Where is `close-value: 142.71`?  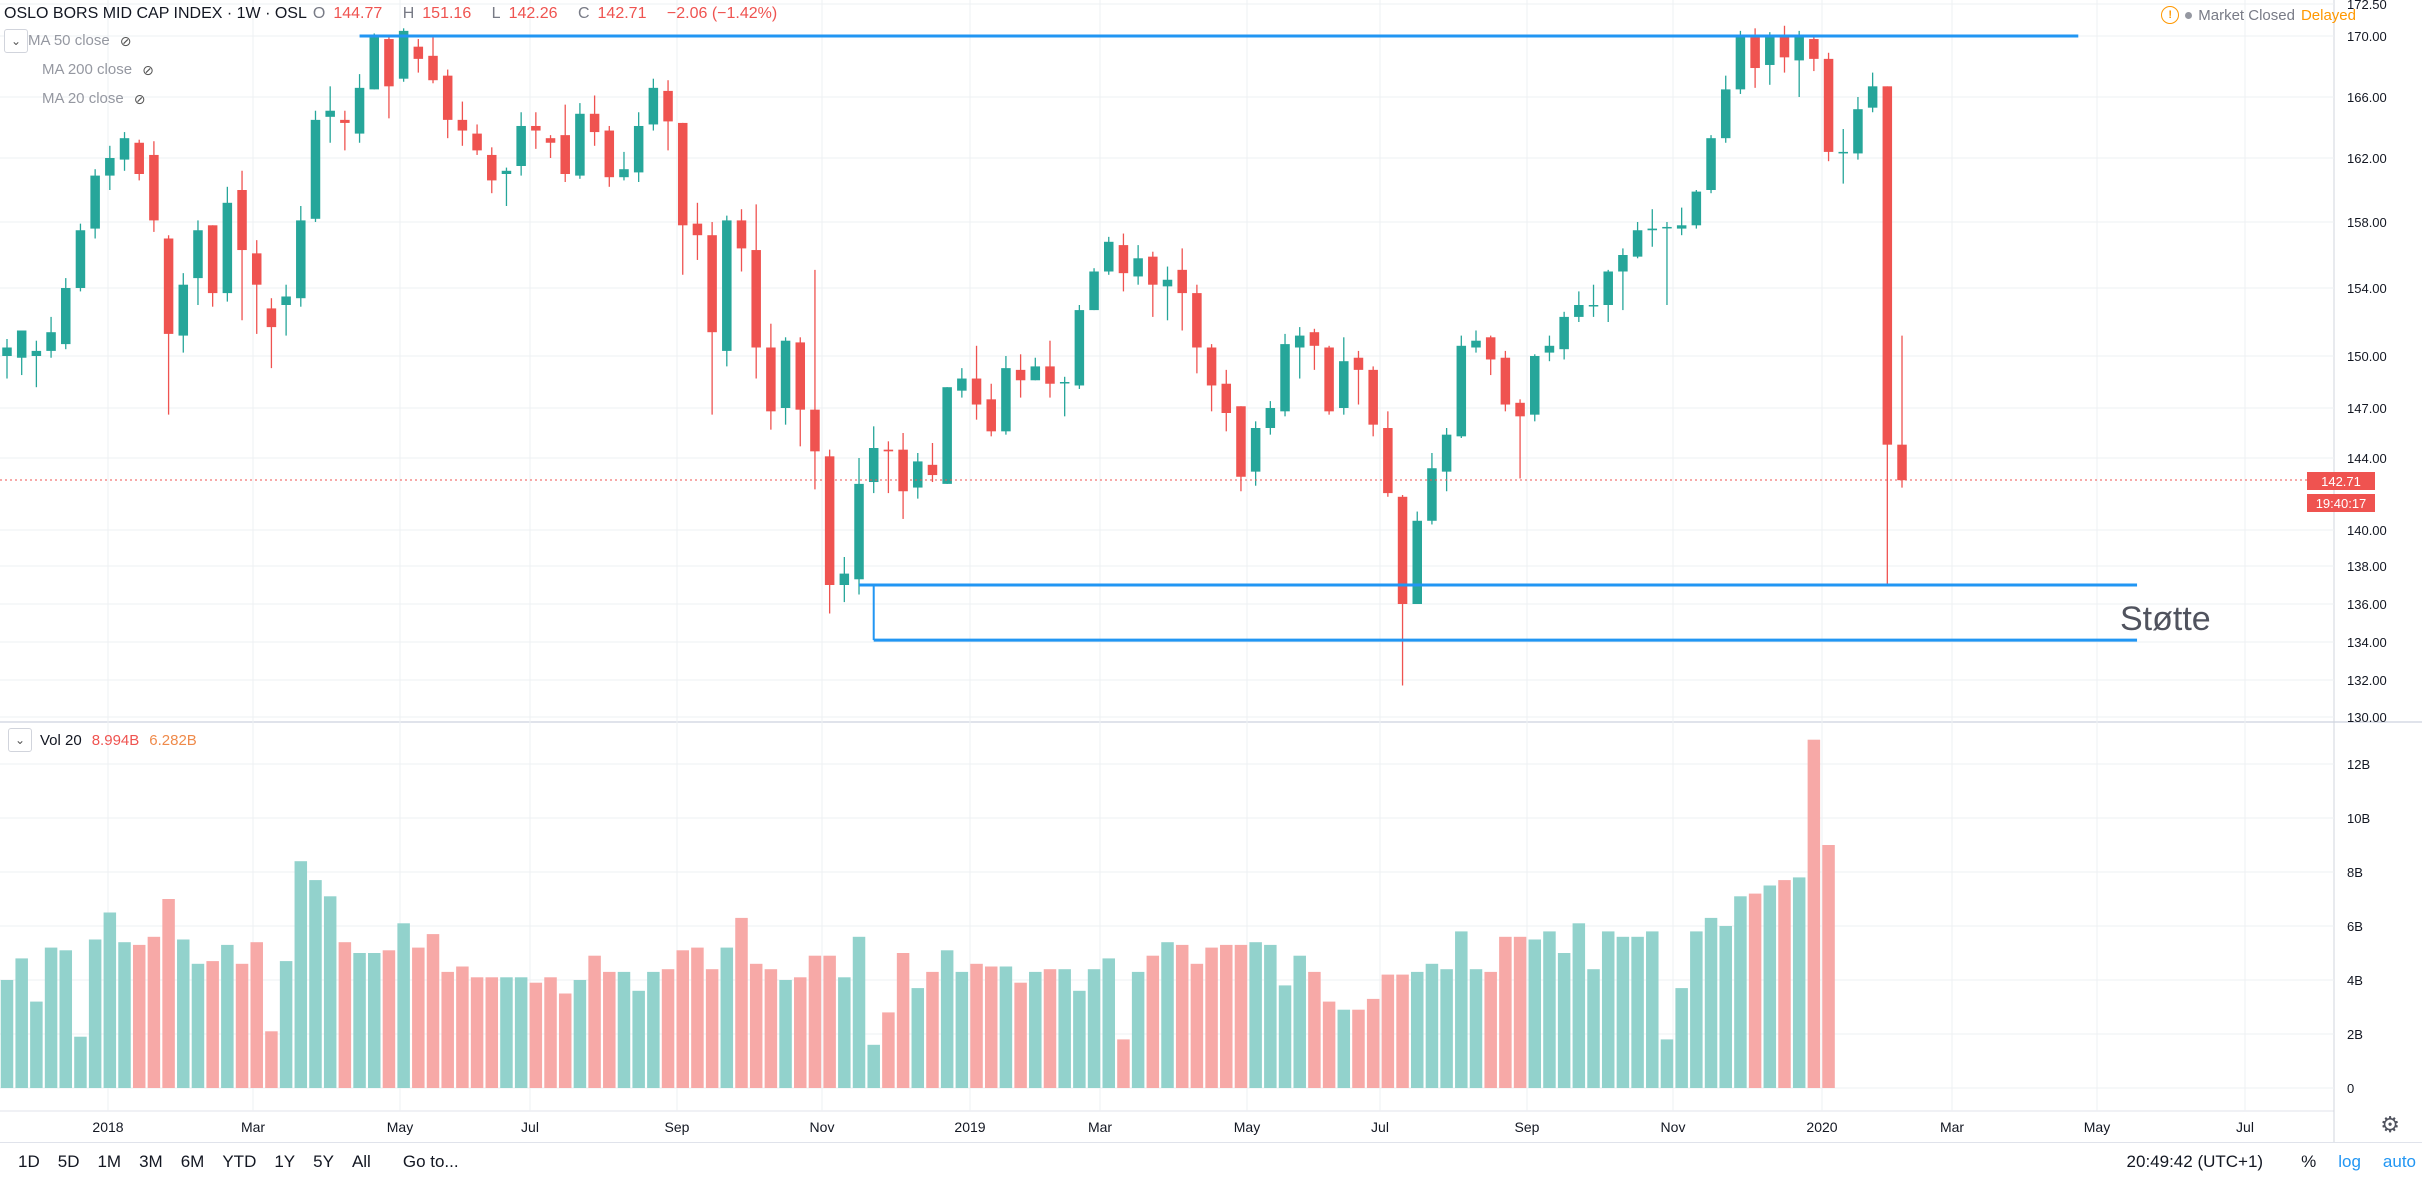 close-value: 142.71 is located at coordinates (622, 13).